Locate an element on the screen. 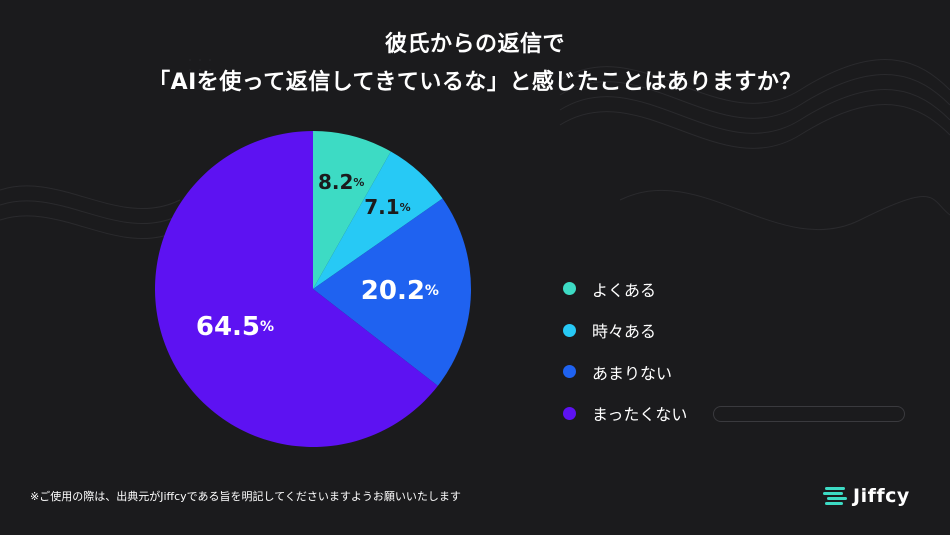 The image size is (950, 535). legend: よくある 時々ある あまりない まったくない is located at coordinates (738, 351).